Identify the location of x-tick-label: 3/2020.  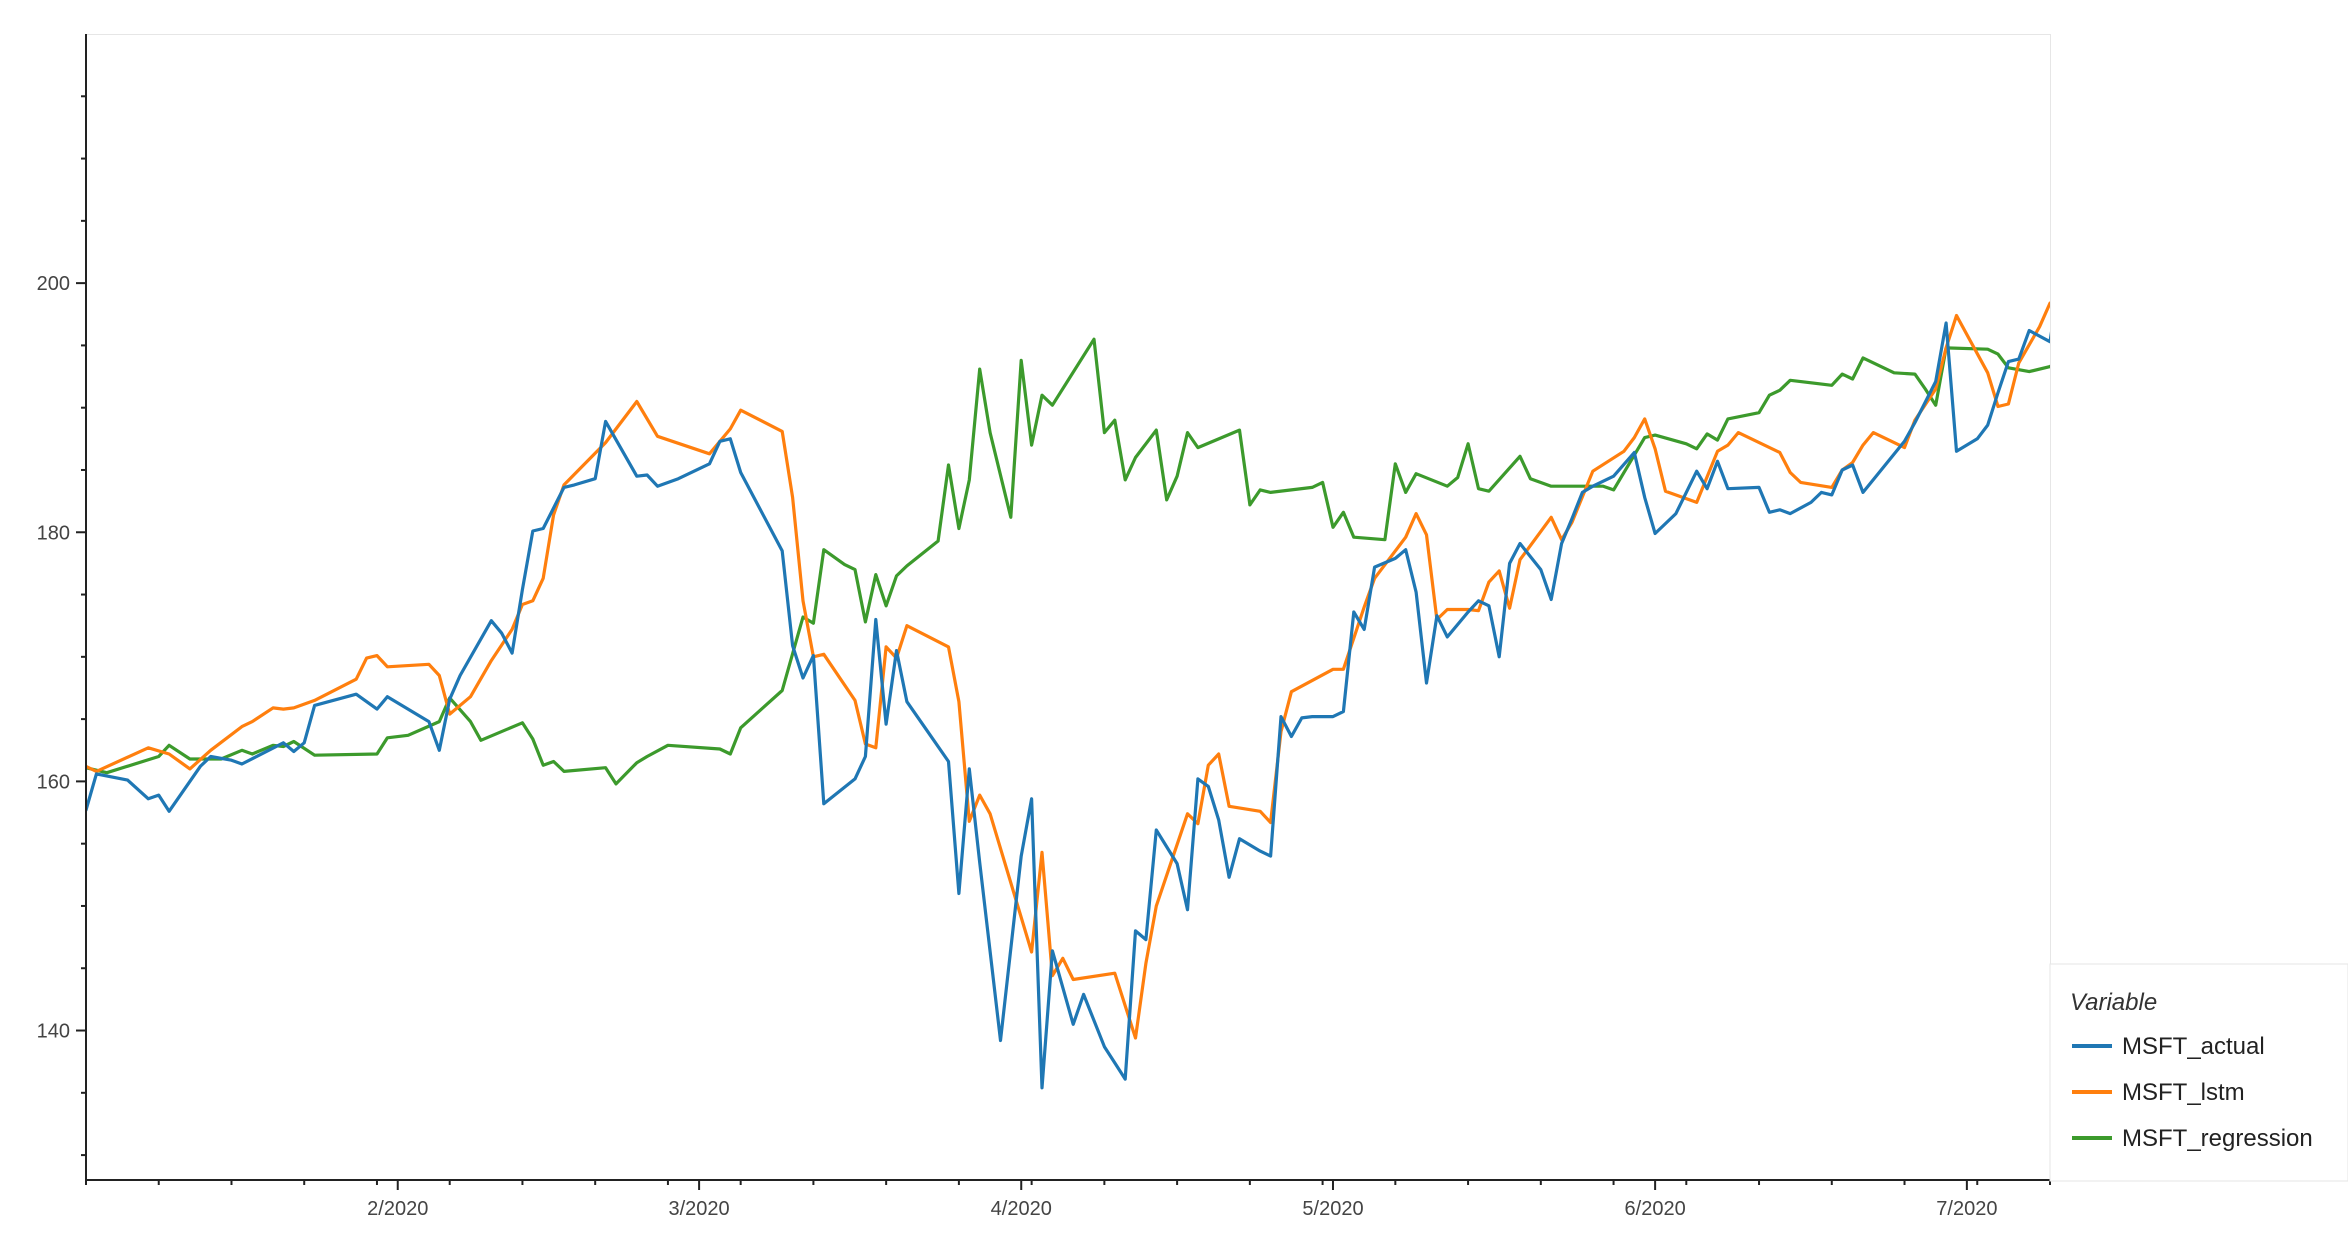
(699, 1209).